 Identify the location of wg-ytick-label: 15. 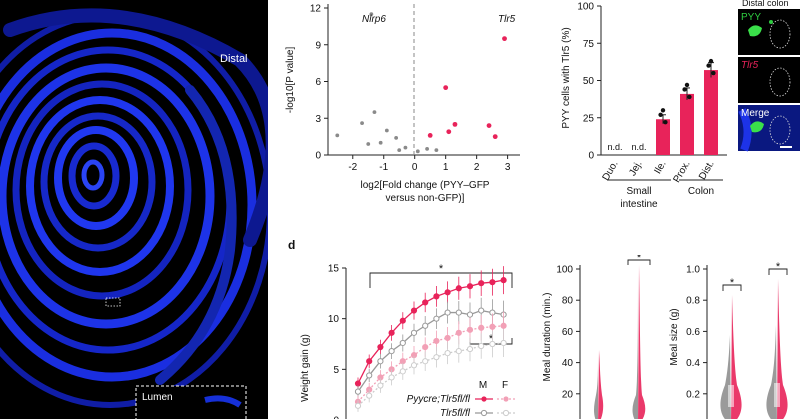
(334, 269).